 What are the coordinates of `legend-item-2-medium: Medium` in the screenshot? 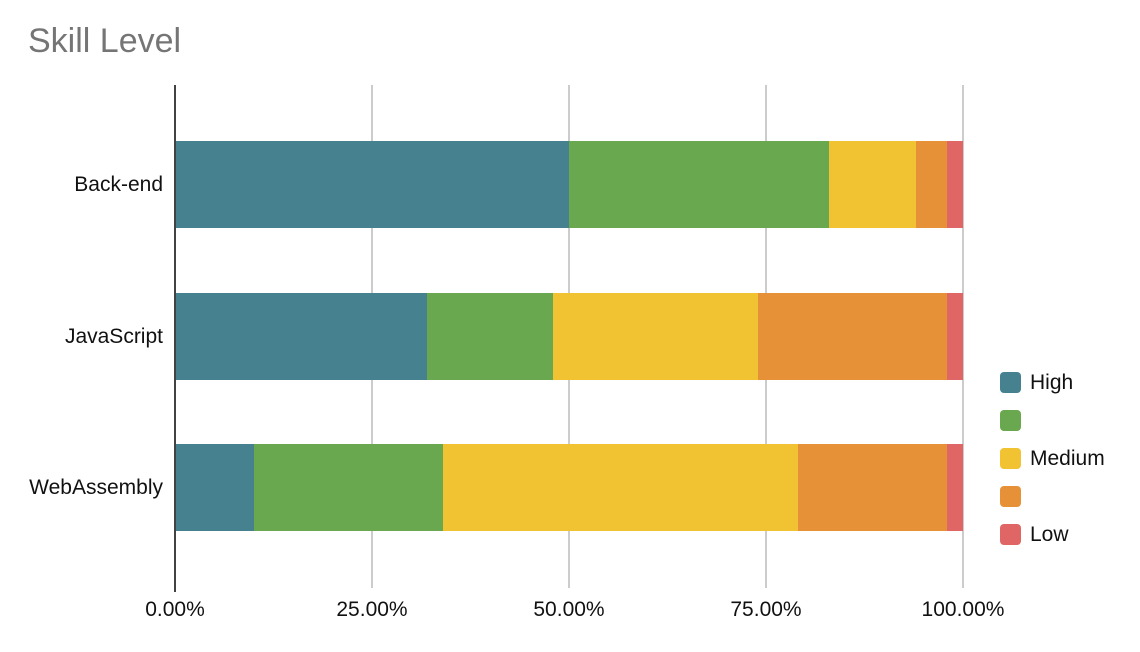 It's located at (1052, 458).